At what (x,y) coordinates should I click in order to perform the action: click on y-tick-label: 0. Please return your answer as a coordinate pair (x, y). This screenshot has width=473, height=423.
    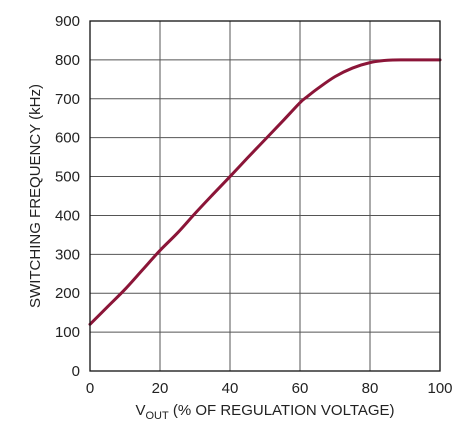
    Looking at the image, I should click on (76, 371).